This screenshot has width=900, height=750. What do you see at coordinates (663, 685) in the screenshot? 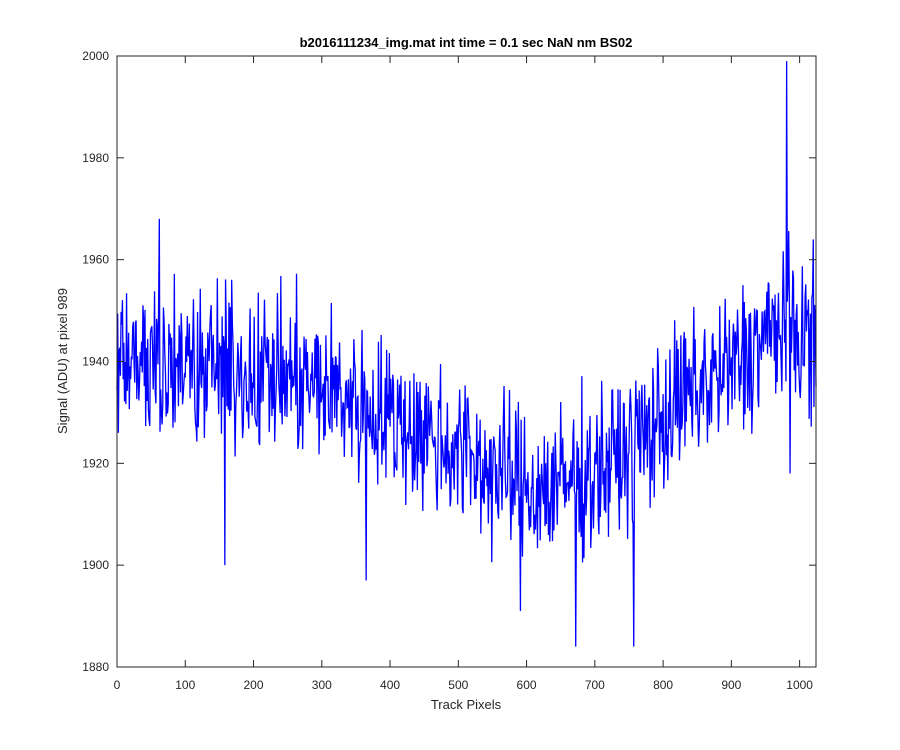
I see `x-tick-label: 800` at bounding box center [663, 685].